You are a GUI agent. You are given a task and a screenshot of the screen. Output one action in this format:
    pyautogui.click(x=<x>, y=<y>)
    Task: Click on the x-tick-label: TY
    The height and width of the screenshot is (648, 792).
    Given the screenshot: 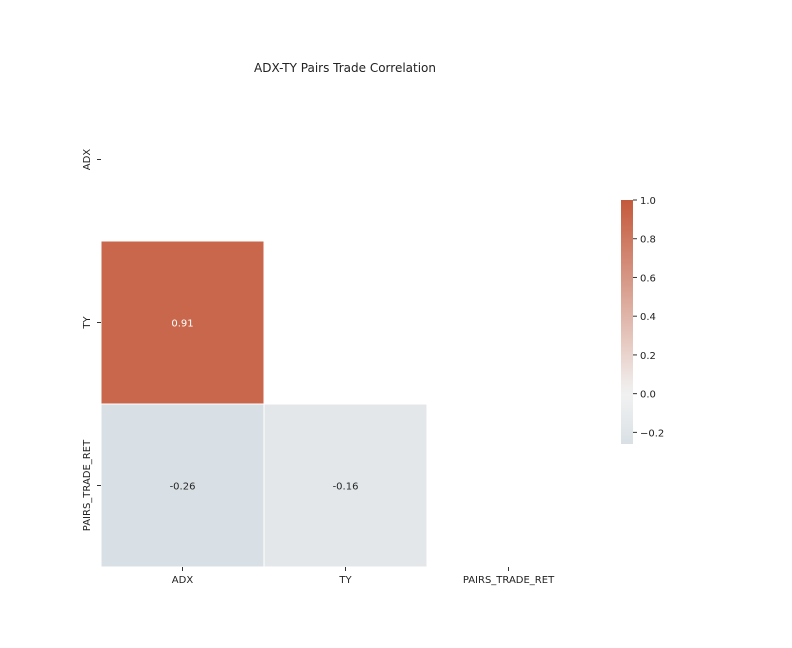 What is the action you would take?
    pyautogui.click(x=345, y=580)
    